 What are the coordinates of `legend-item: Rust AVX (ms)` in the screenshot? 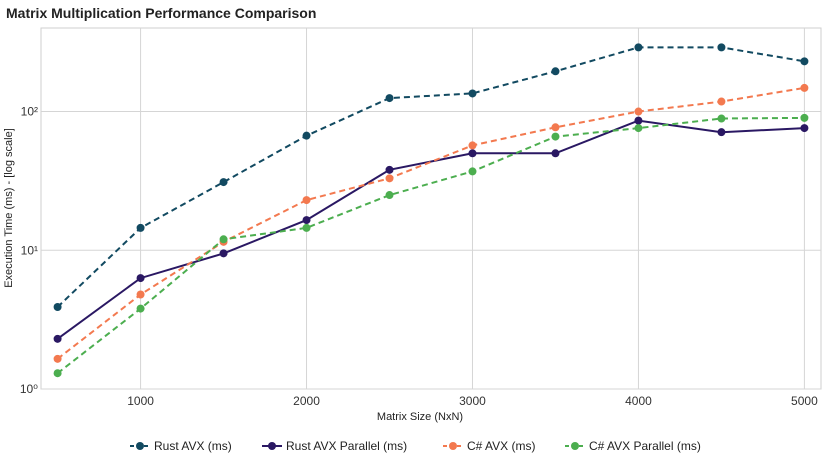 It's located at (181, 446).